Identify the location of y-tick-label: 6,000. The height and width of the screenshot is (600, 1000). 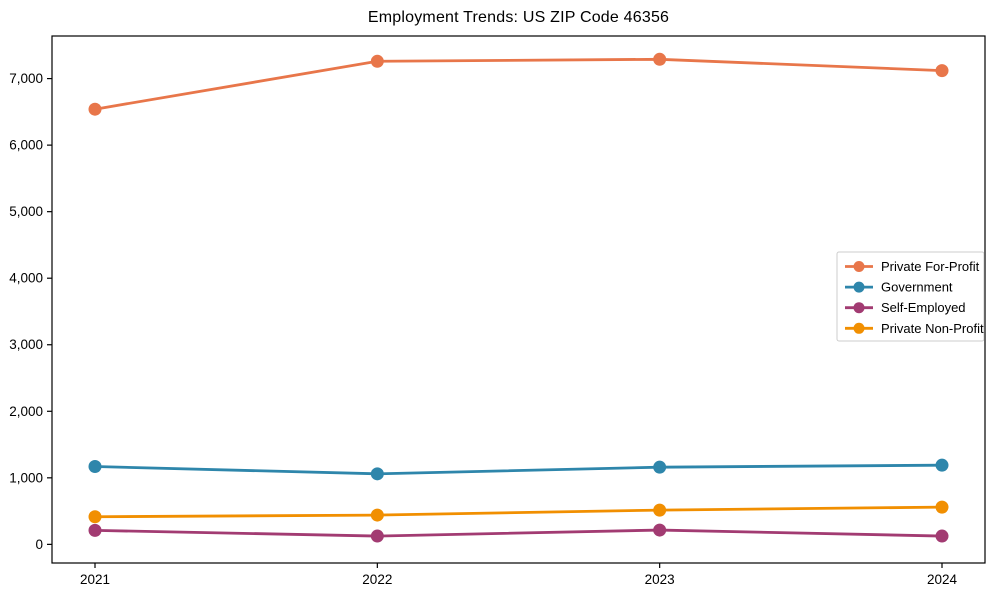
(26, 145).